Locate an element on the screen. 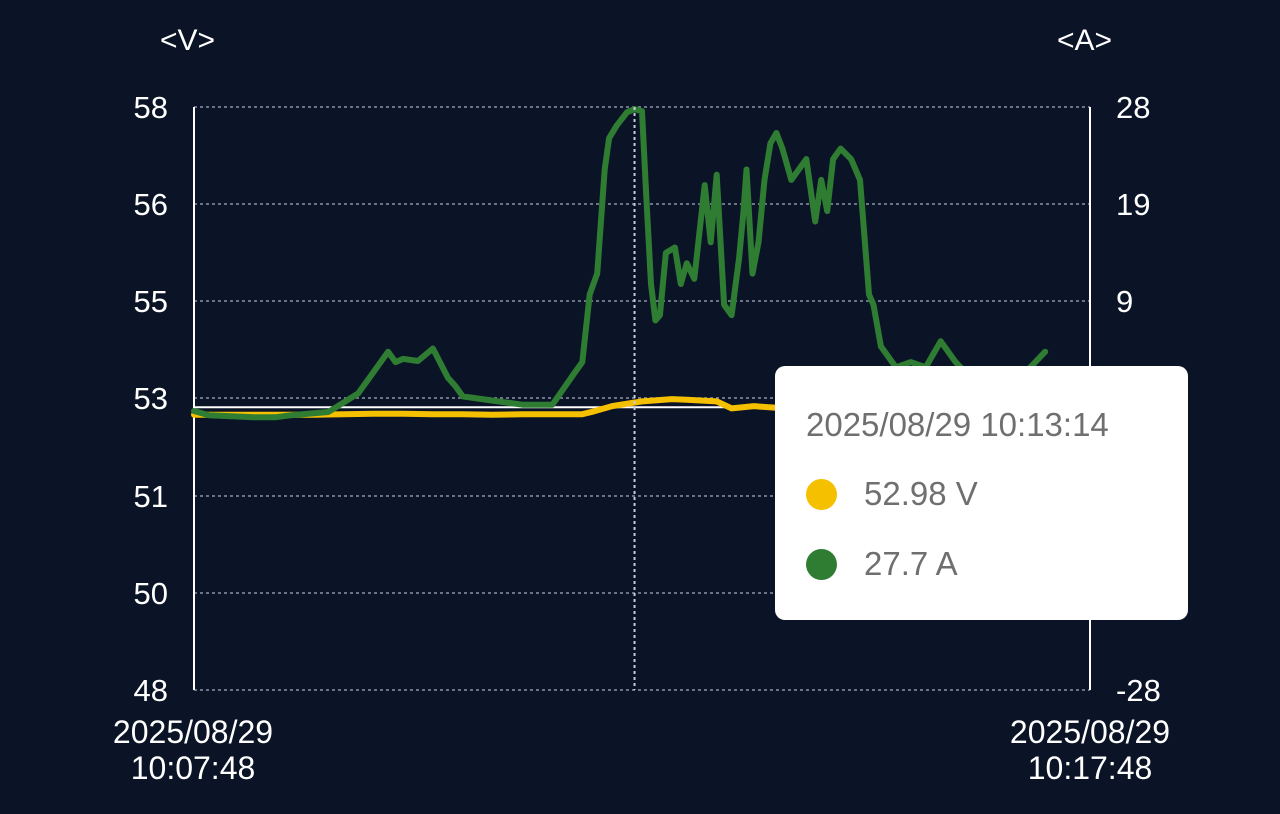 Image resolution: width=1280 pixels, height=814 pixels. x-axis-start-date: 2025/08/29 is located at coordinates (193, 732).